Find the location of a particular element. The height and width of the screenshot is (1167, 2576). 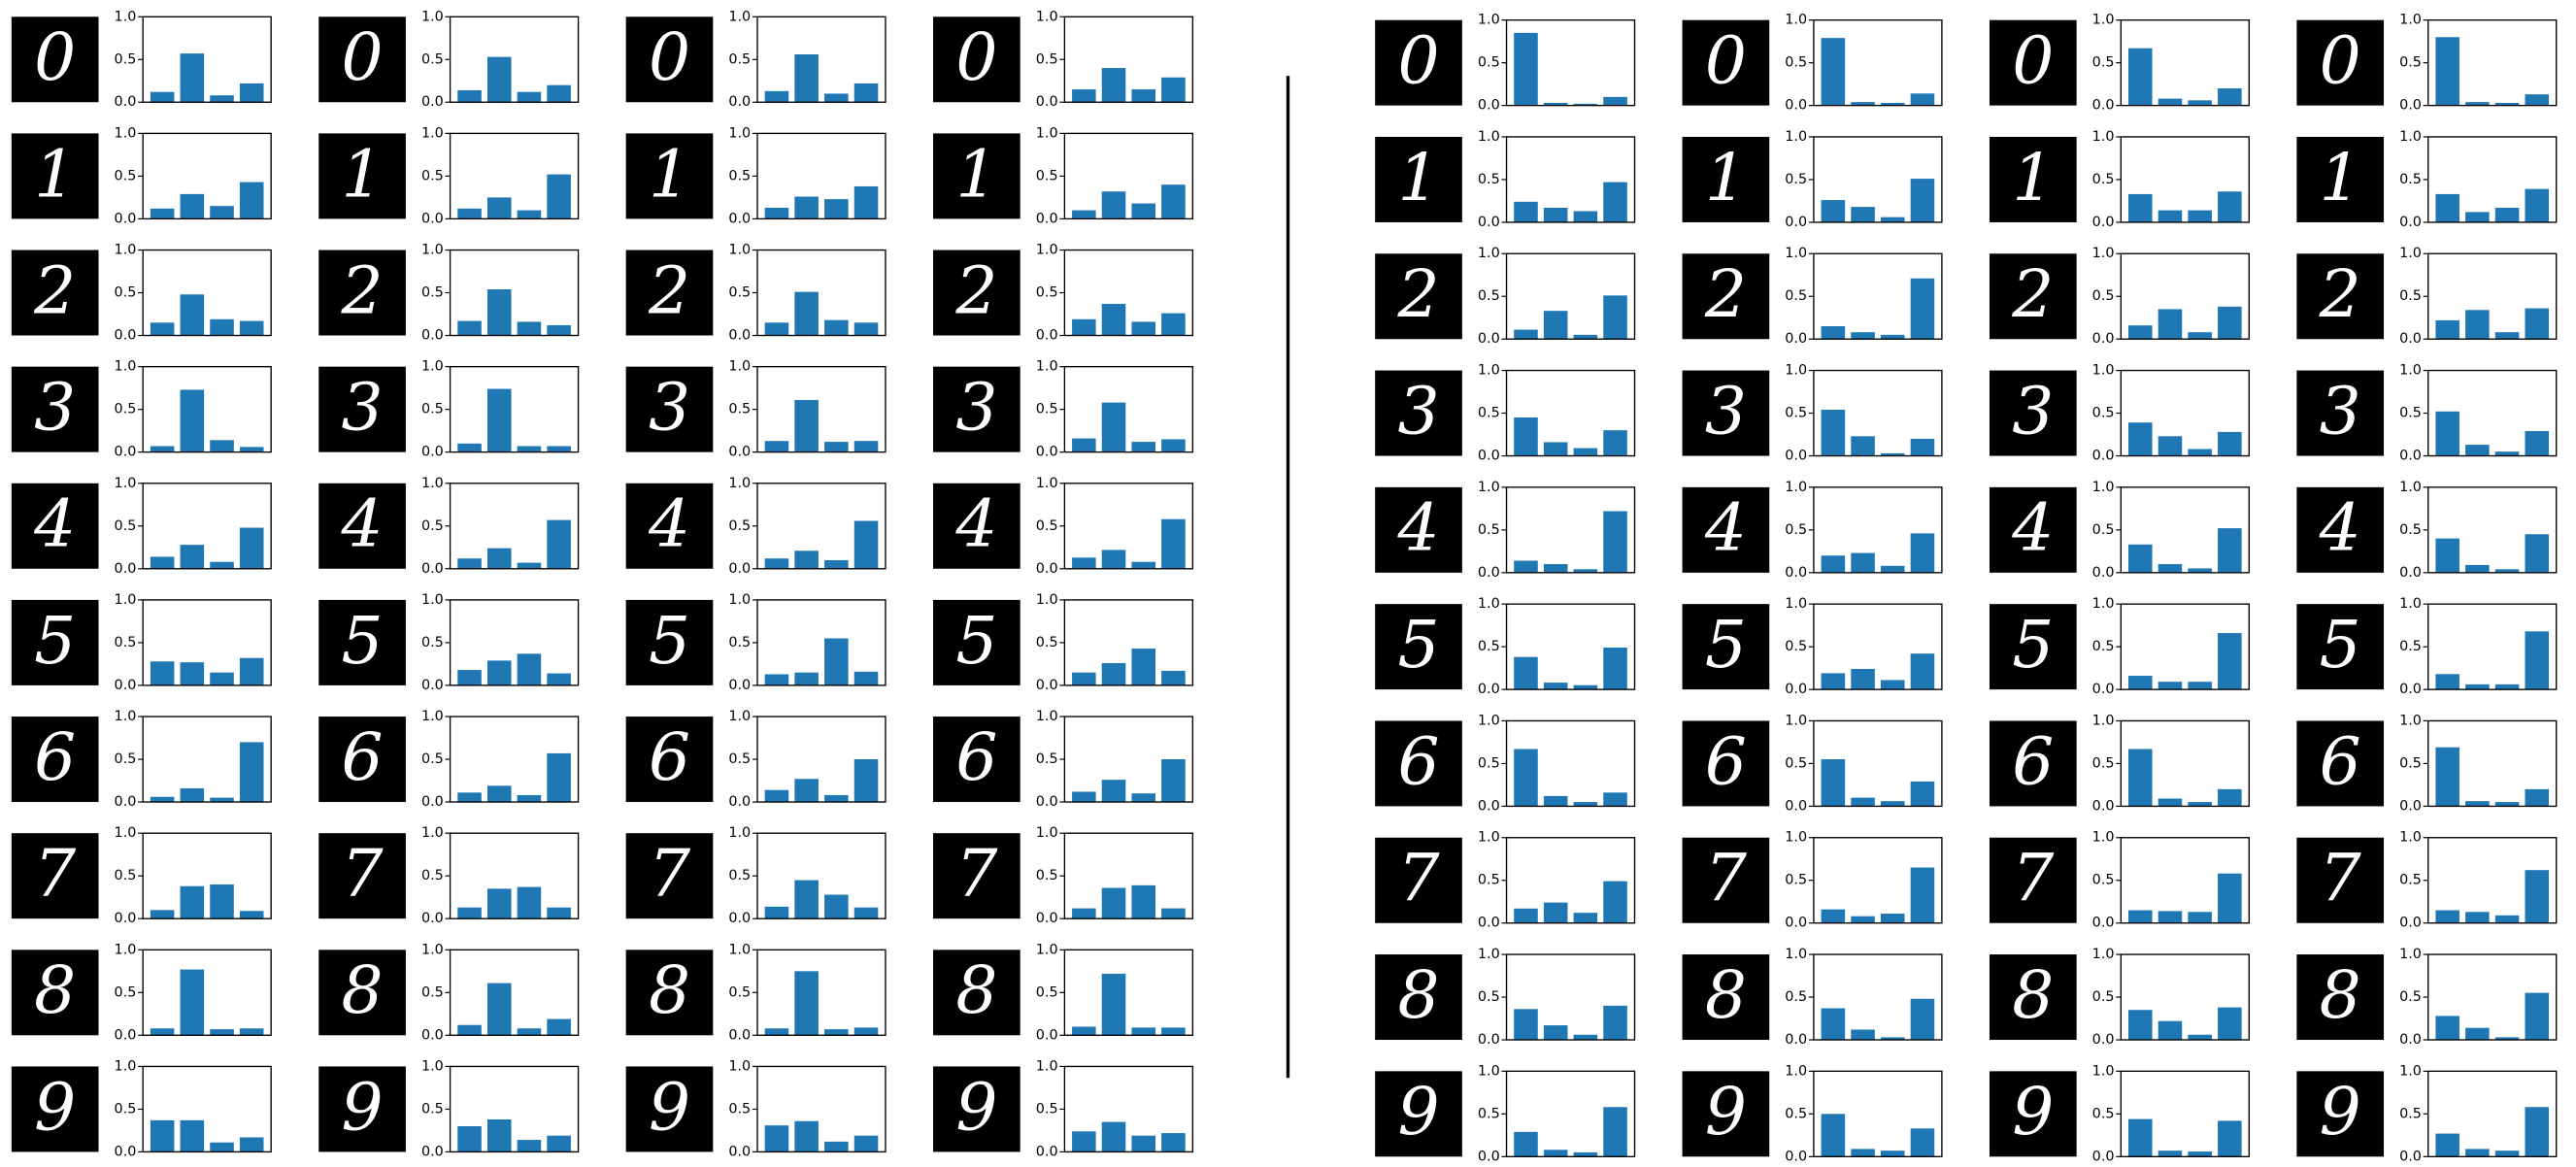

digit-glyph: 8 is located at coordinates (55, 990).